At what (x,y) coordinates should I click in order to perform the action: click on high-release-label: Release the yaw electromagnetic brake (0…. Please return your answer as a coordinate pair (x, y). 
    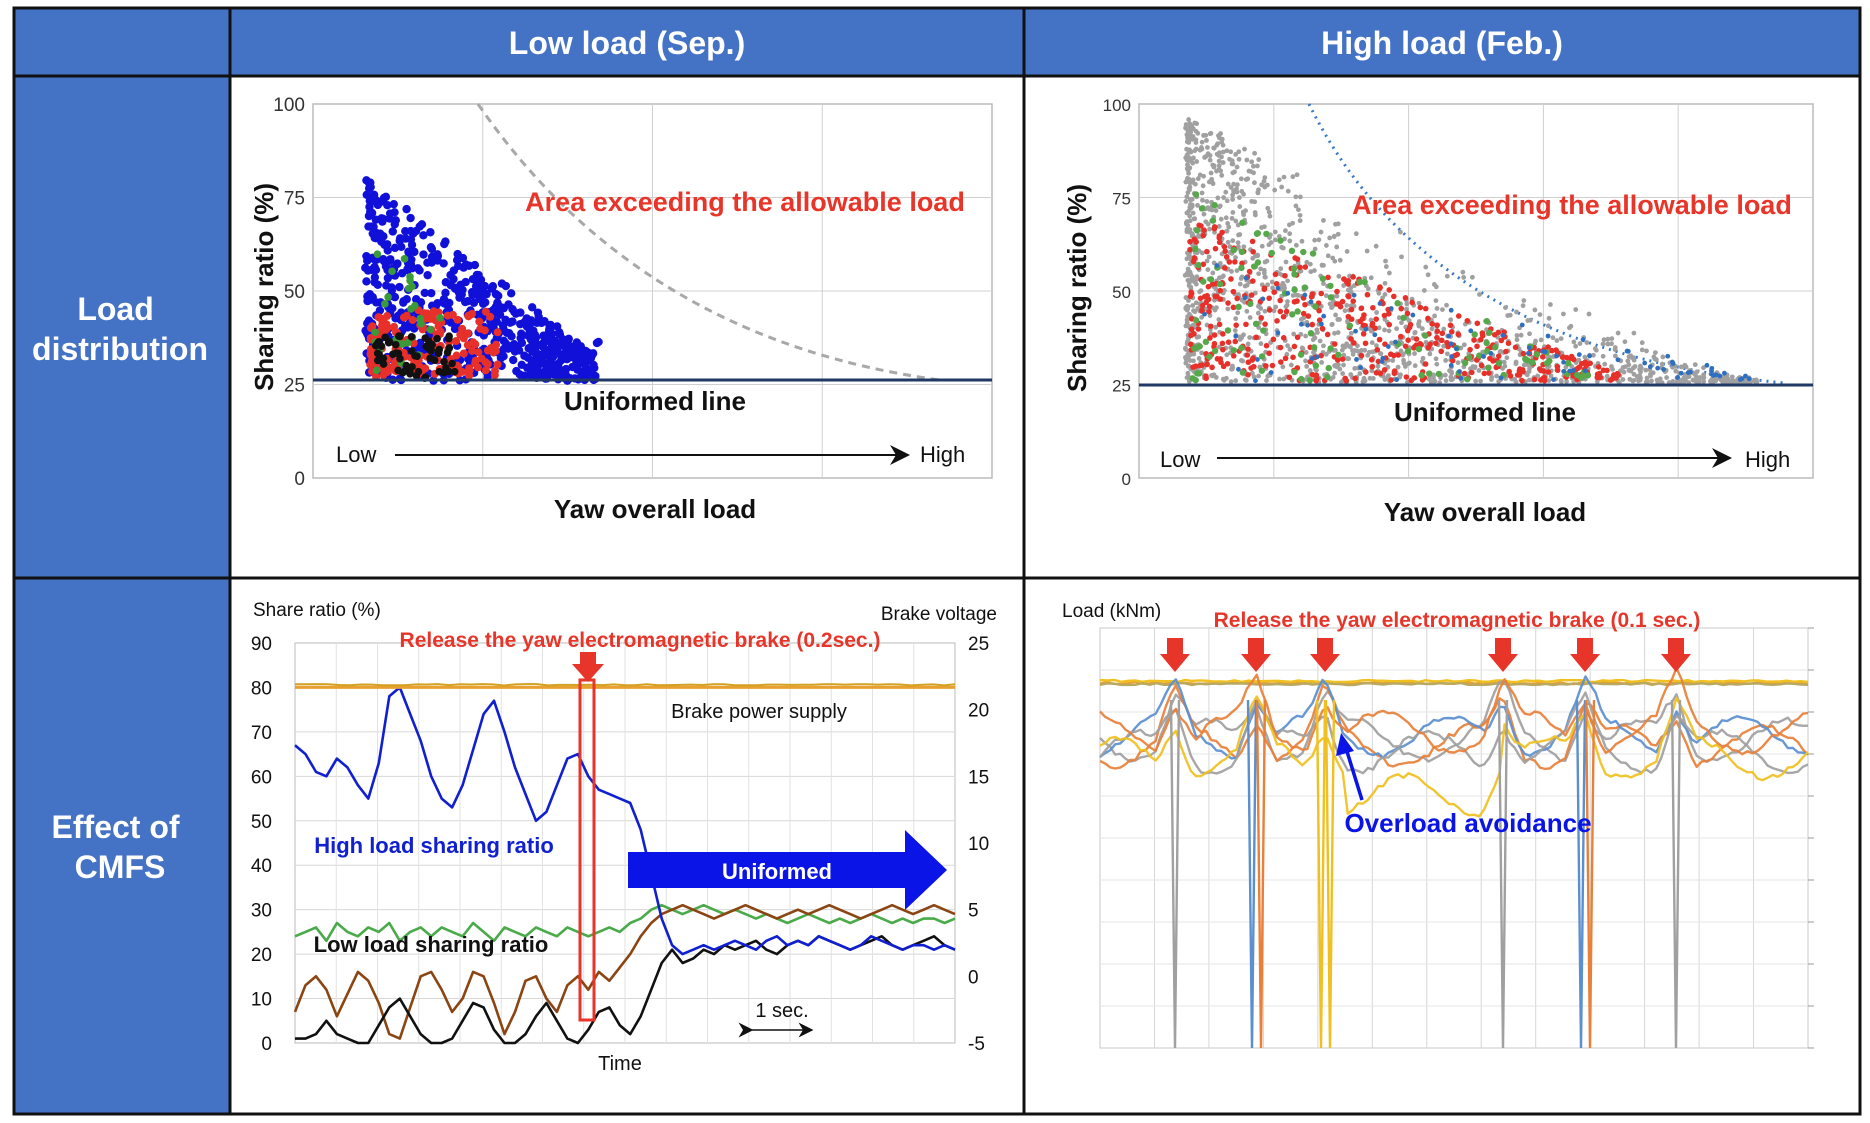
    Looking at the image, I should click on (1457, 620).